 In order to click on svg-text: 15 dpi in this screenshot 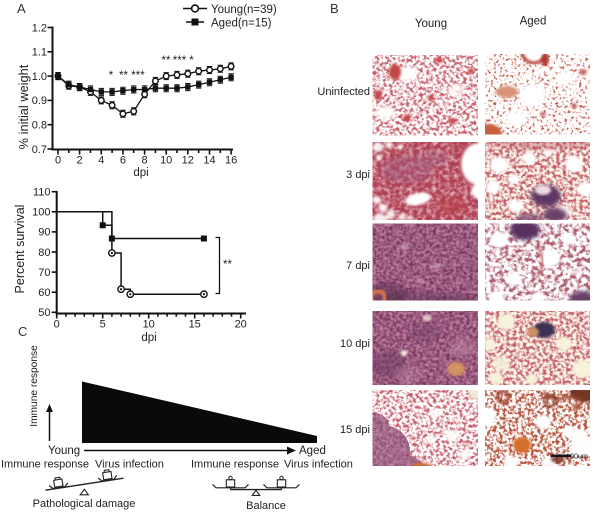, I will do `click(355, 430)`.